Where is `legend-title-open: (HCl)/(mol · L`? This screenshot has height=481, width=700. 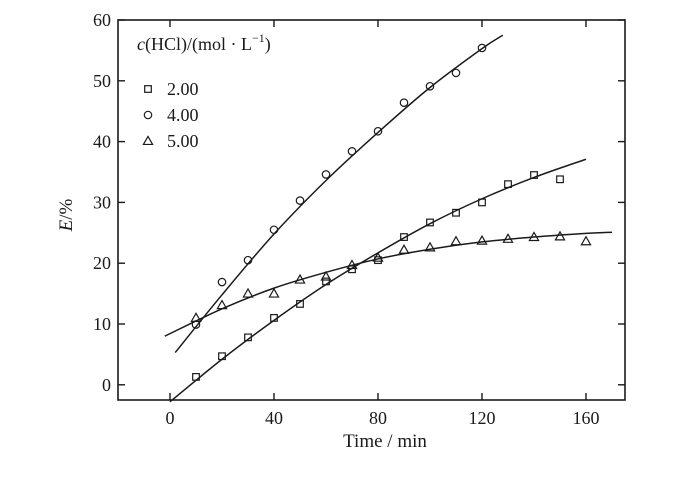
legend-title-open: (HCl)/(mol · L is located at coordinates (198, 44).